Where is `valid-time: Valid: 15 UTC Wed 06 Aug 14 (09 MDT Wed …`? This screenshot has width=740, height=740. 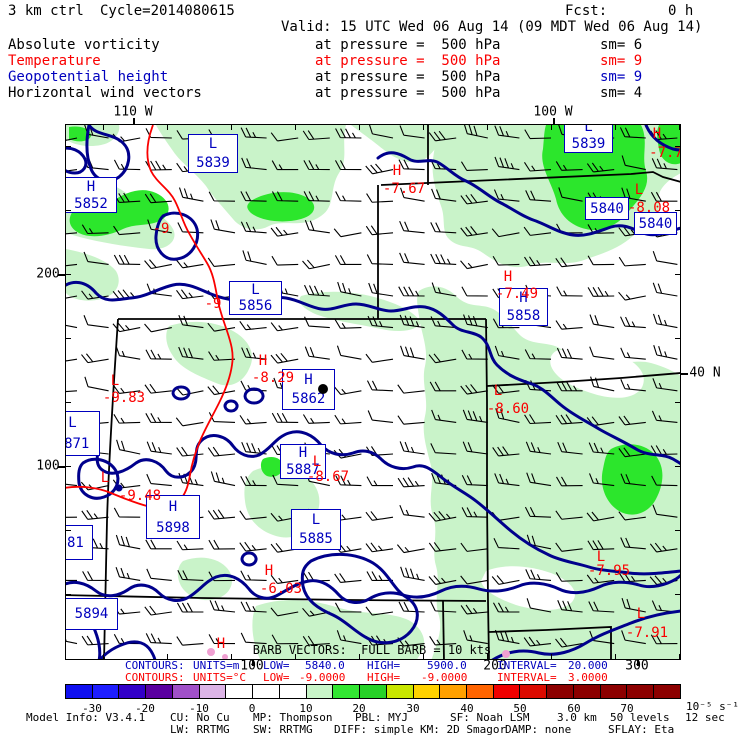 valid-time: Valid: 15 UTC Wed 06 Aug 14 (09 MDT Wed … is located at coordinates (492, 27).